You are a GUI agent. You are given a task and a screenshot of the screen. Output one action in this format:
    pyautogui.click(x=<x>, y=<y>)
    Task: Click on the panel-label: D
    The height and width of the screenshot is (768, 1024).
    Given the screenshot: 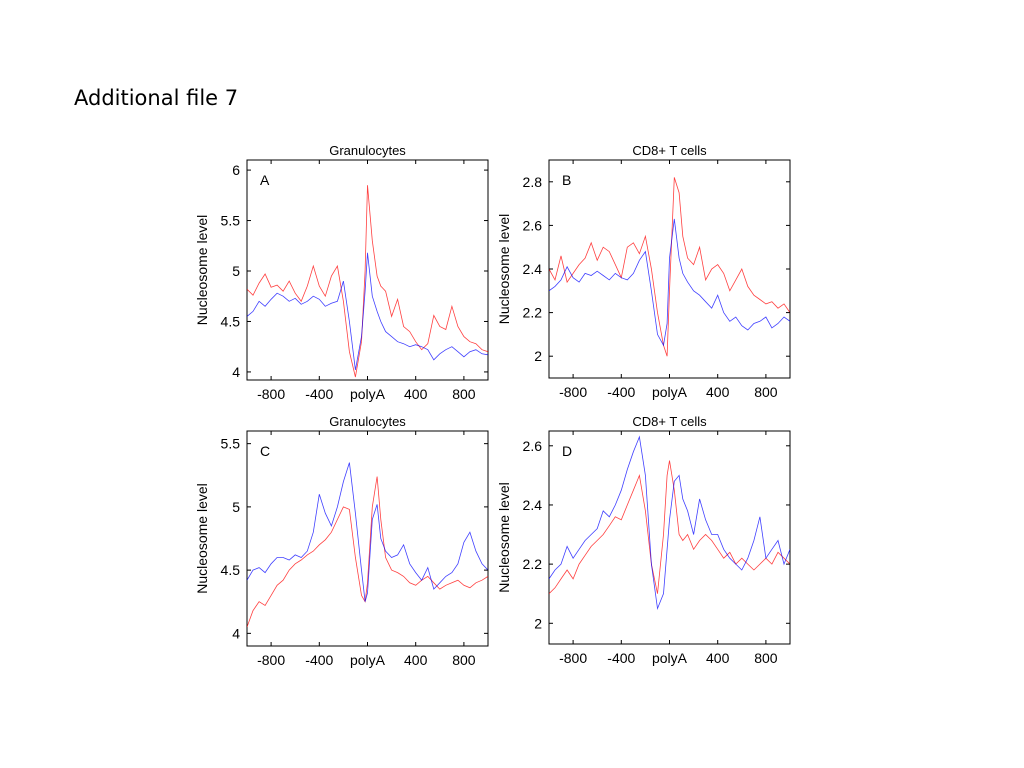 What is the action you would take?
    pyautogui.click(x=567, y=451)
    